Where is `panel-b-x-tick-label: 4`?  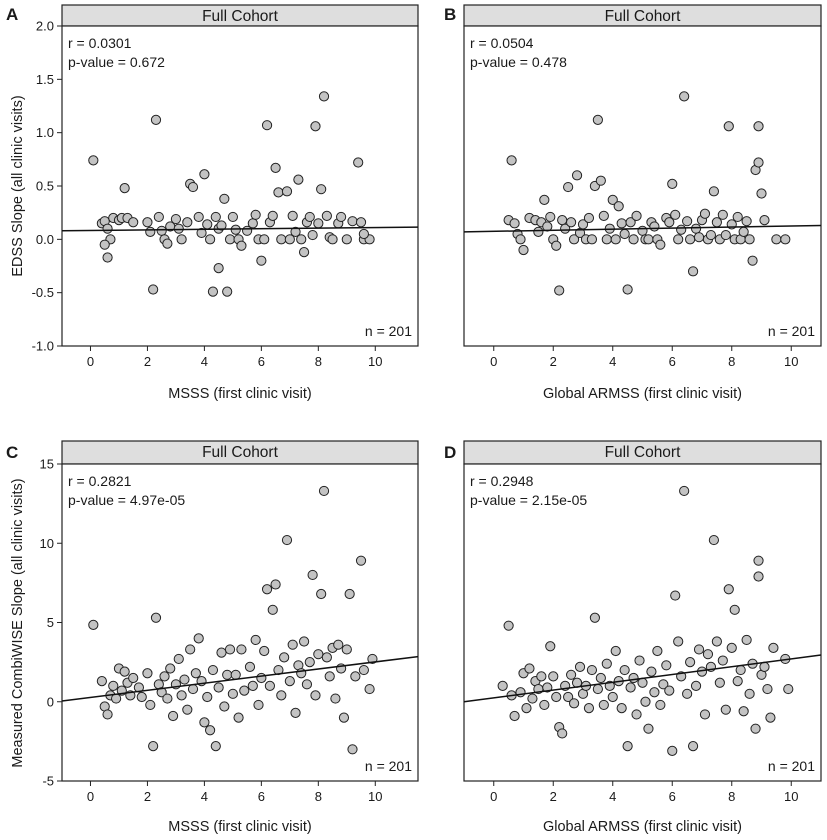
panel-b-x-tick-label: 4 is located at coordinates (612, 361).